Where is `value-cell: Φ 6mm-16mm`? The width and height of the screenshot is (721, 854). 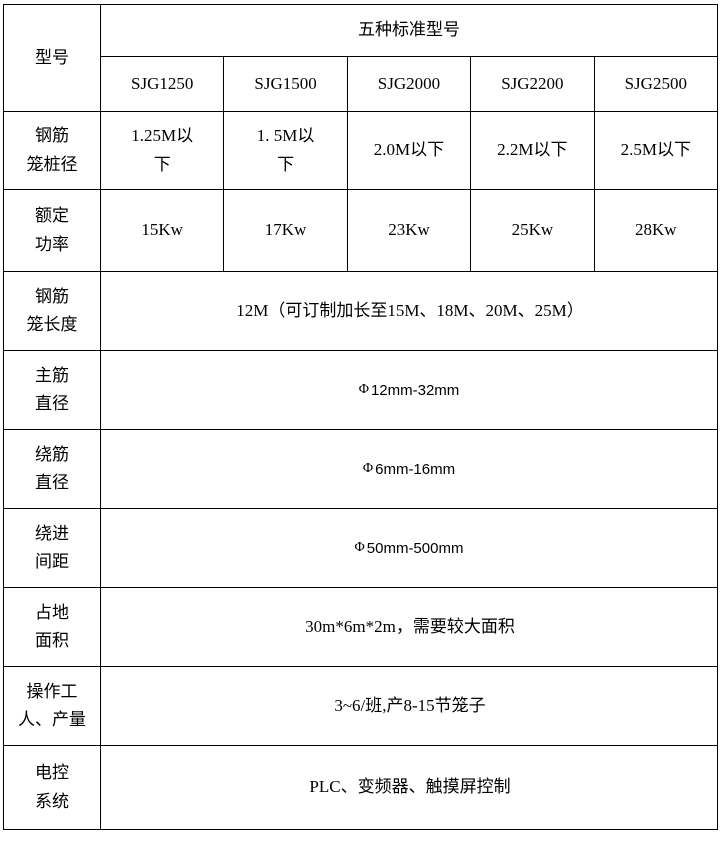 value-cell: Φ 6mm-16mm is located at coordinates (409, 469).